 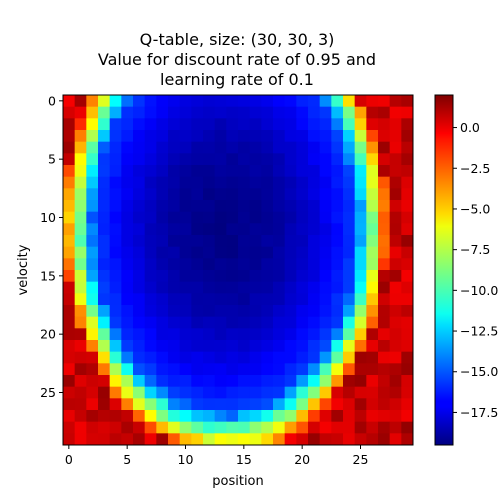 I want to click on colorbar-ticks: 0.0 −2.5 −5.0 −7.5 −10.0 −12.5 −15.0 −17.5, so click(x=475, y=270).